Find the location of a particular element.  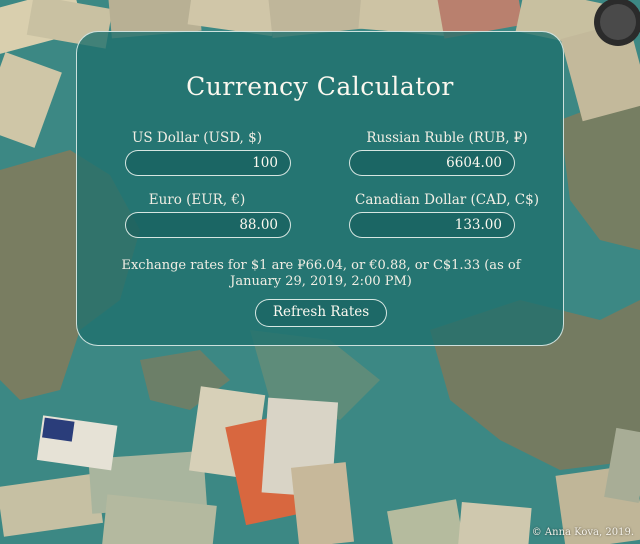

page-title: Currency Calculator is located at coordinates (320, 86).